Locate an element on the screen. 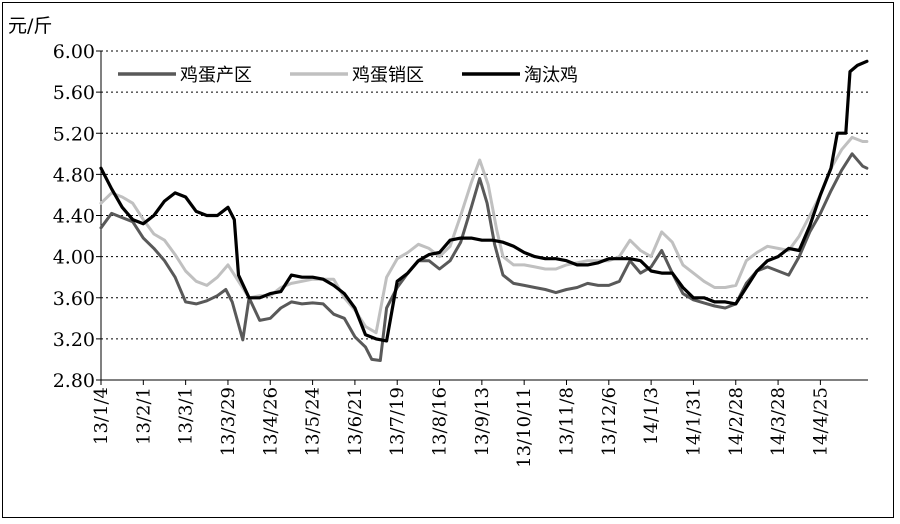 Image resolution: width=900 pixels, height=524 pixels. x-tick-label: 14/2/28 is located at coordinates (736, 421).